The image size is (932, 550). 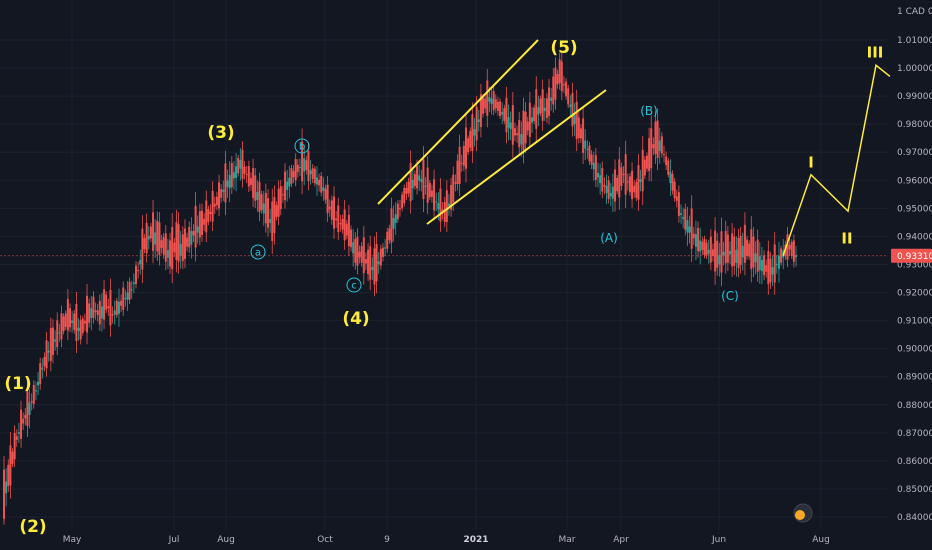 What do you see at coordinates (914, 12) in the screenshot?
I see `currency-label: 1 CAD 0` at bounding box center [914, 12].